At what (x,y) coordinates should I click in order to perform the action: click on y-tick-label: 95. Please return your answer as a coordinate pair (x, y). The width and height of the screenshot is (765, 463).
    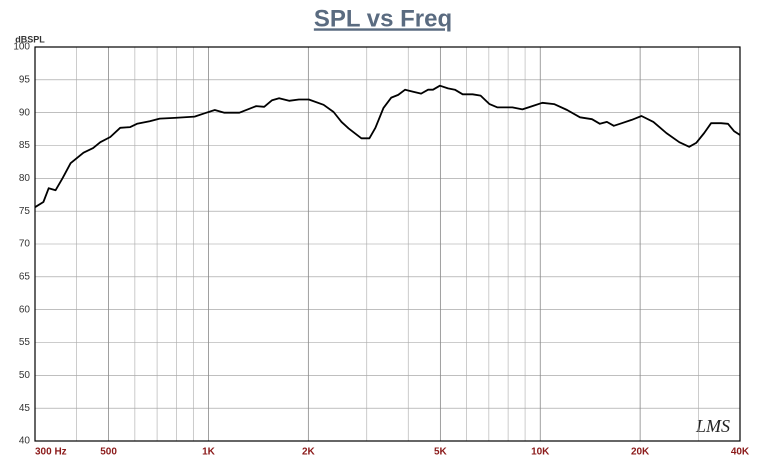
    Looking at the image, I should click on (25, 79).